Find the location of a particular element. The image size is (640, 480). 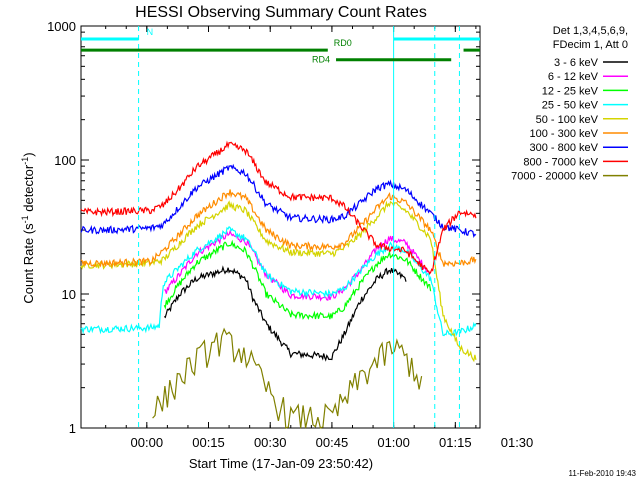

interval-label: RD0 is located at coordinates (343, 43).